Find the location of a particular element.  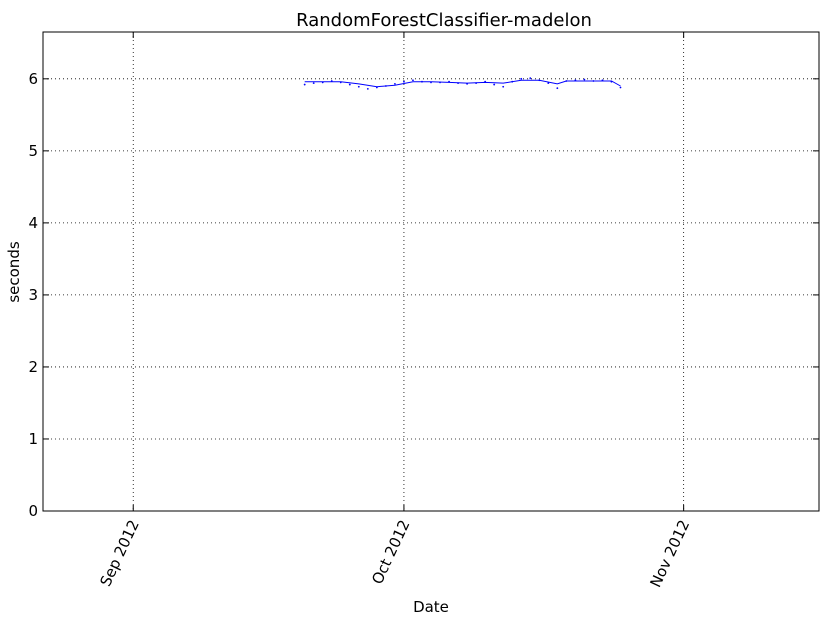

x-axis-label: Date is located at coordinates (431, 607).